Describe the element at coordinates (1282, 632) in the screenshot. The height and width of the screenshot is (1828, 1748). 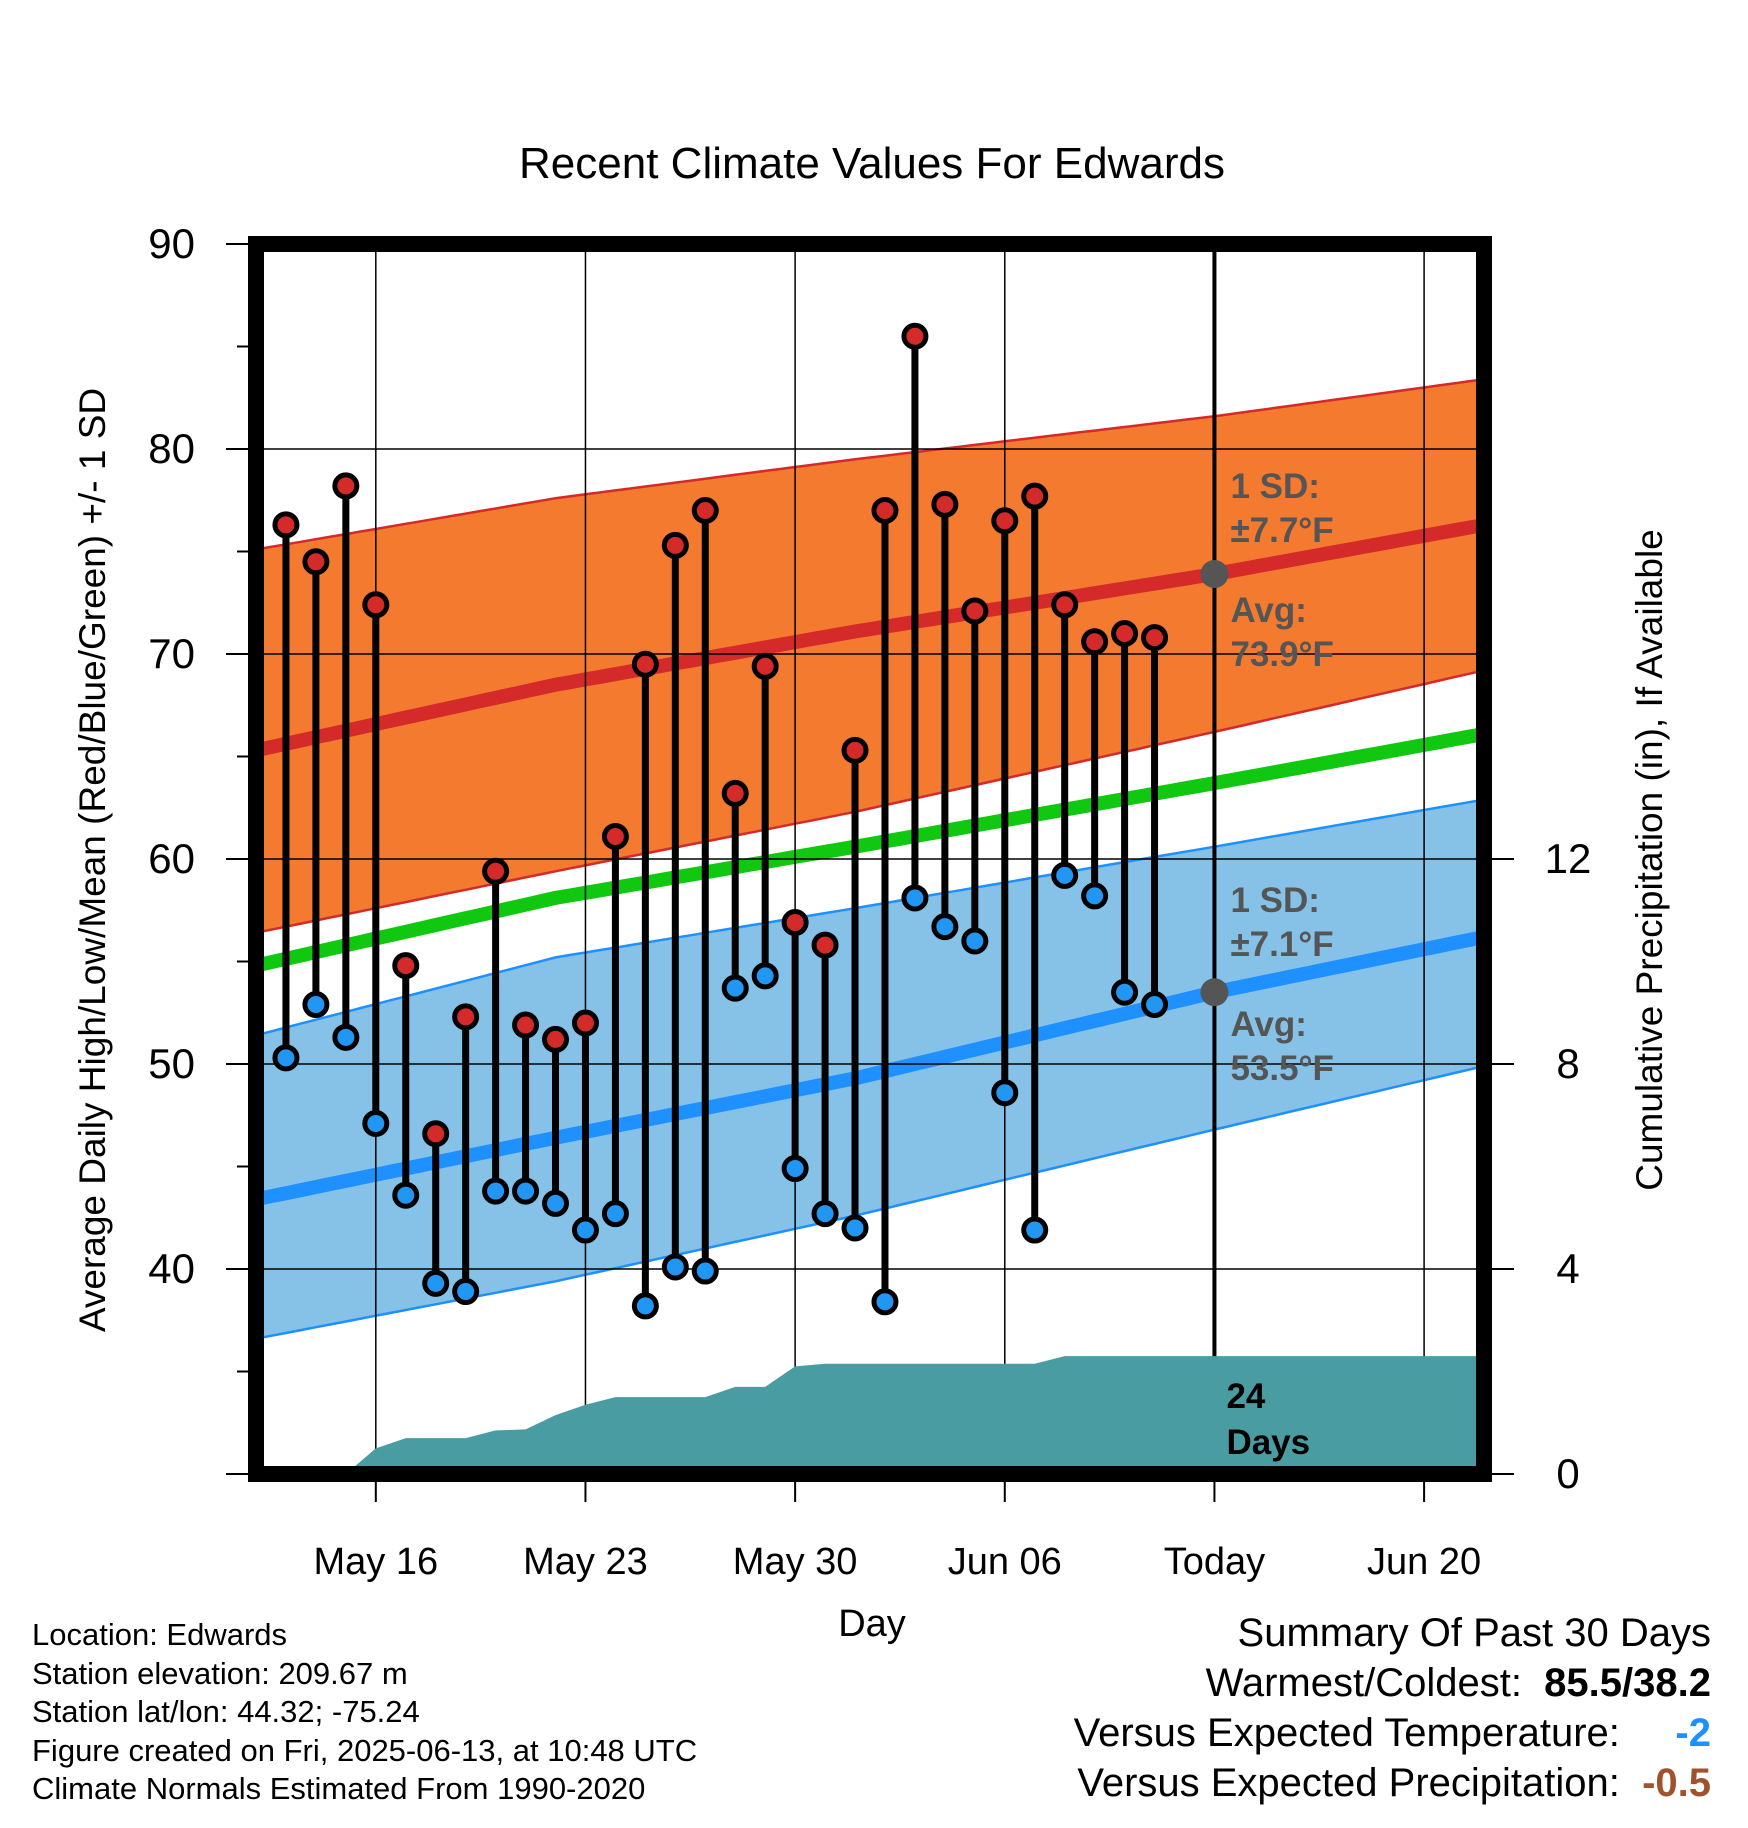
I see `high-avg-annotation: Avg: 73.9°F` at that location.